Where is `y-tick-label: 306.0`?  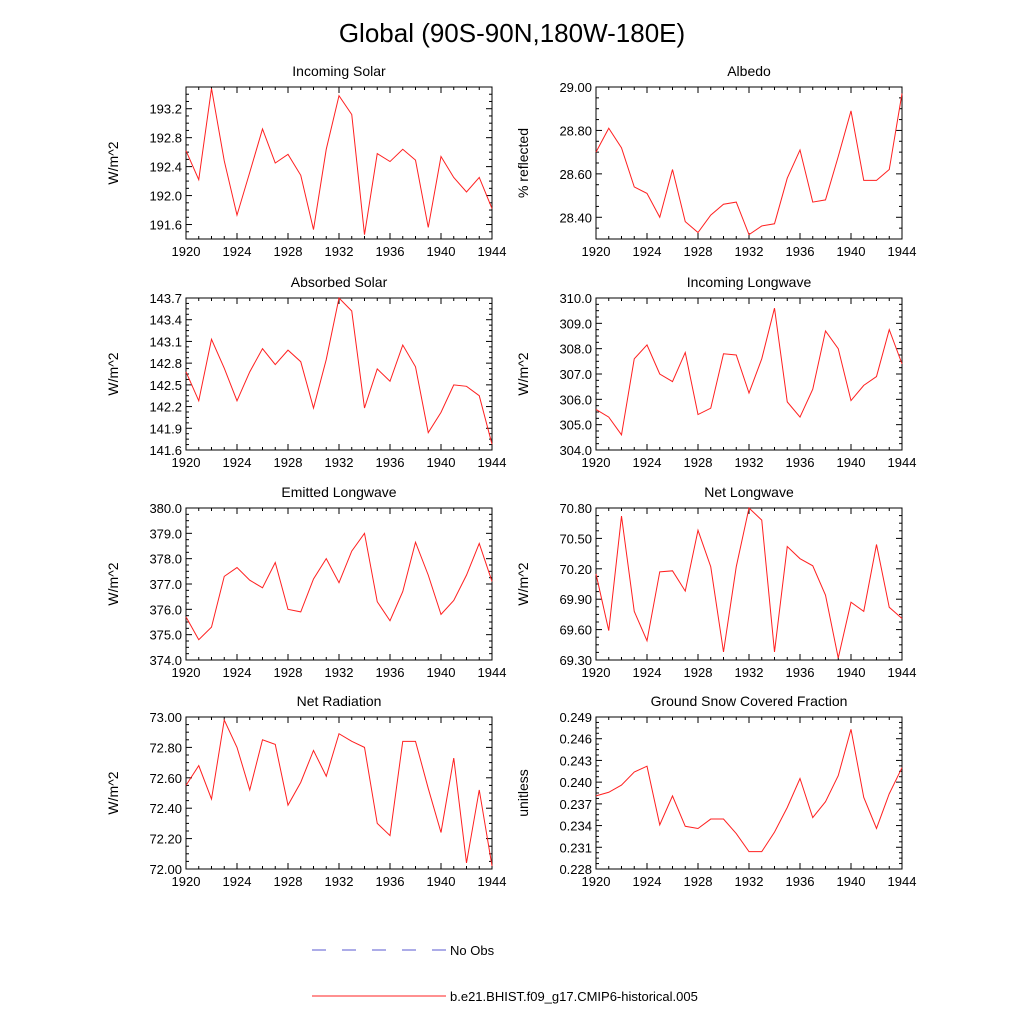
y-tick-label: 306.0 is located at coordinates (575, 399).